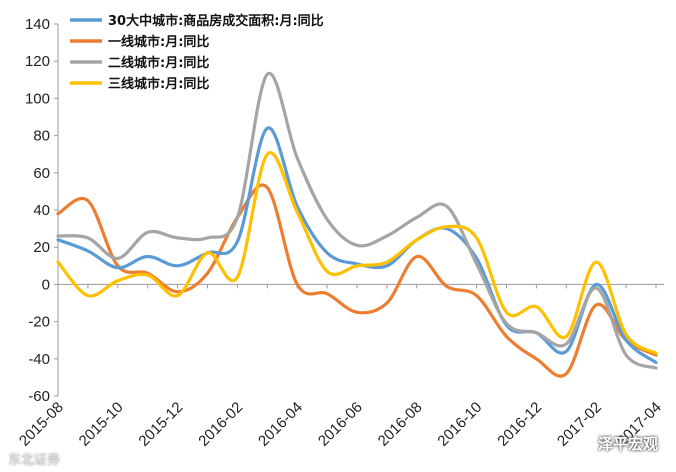 Image resolution: width=676 pixels, height=472 pixels. What do you see at coordinates (39, 322) in the screenshot?
I see `y-tick-label: -20` at bounding box center [39, 322].